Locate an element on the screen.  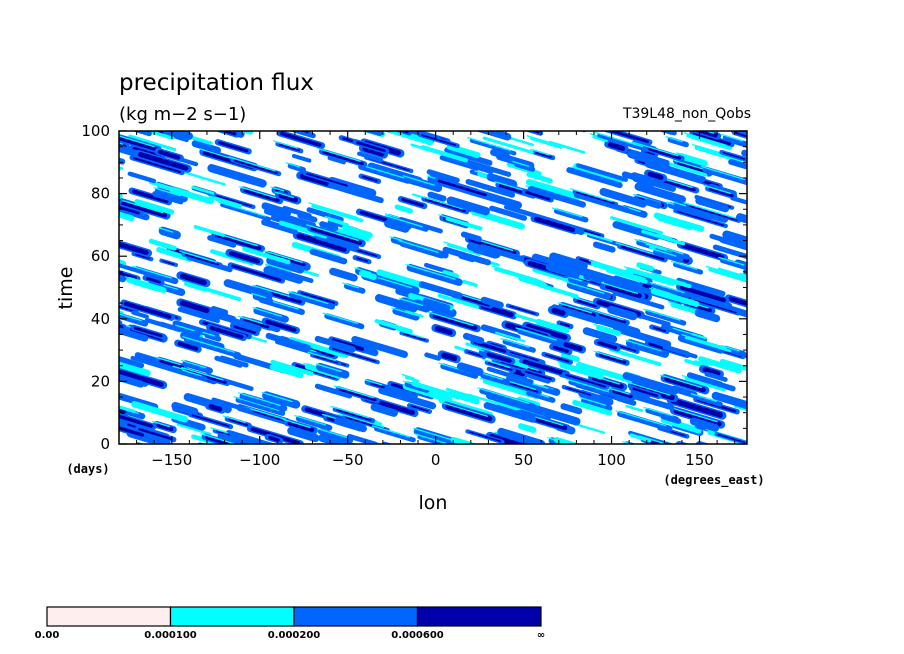
colorbar: 0.00 0.000100 0.000200 0.000600 ∞ is located at coordinates (290, 623).